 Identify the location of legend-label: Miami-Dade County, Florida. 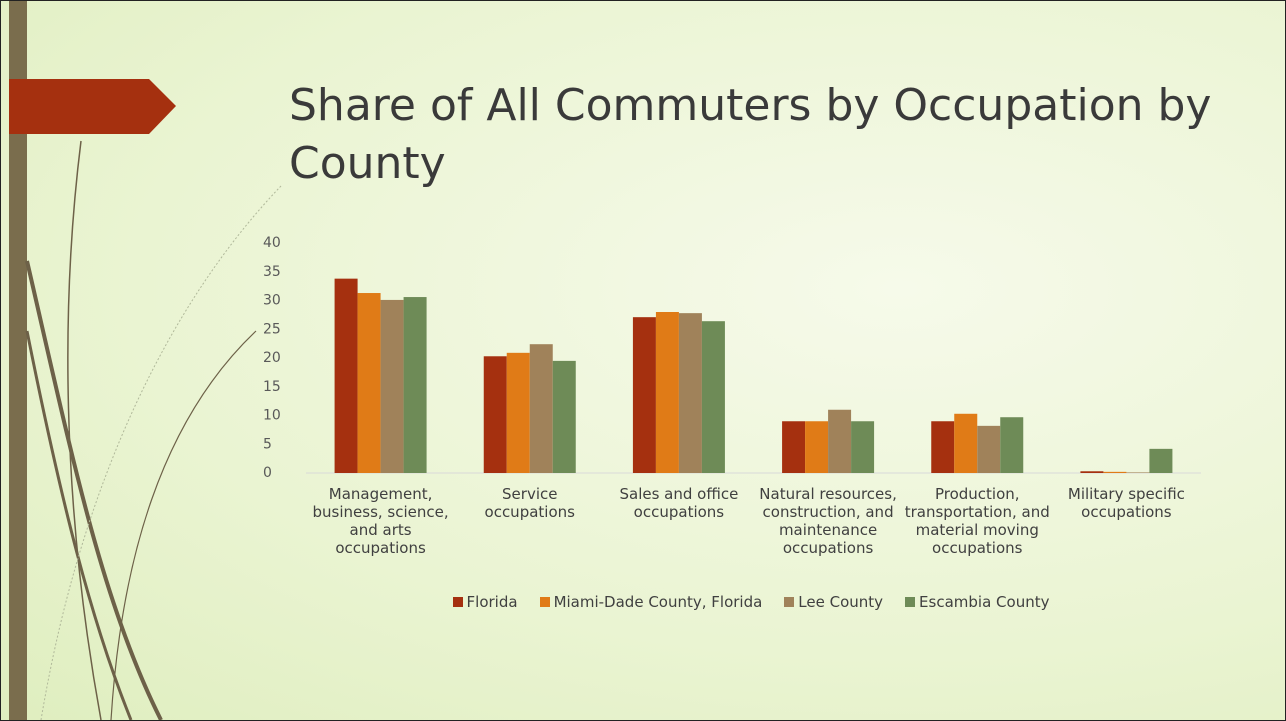
(658, 602).